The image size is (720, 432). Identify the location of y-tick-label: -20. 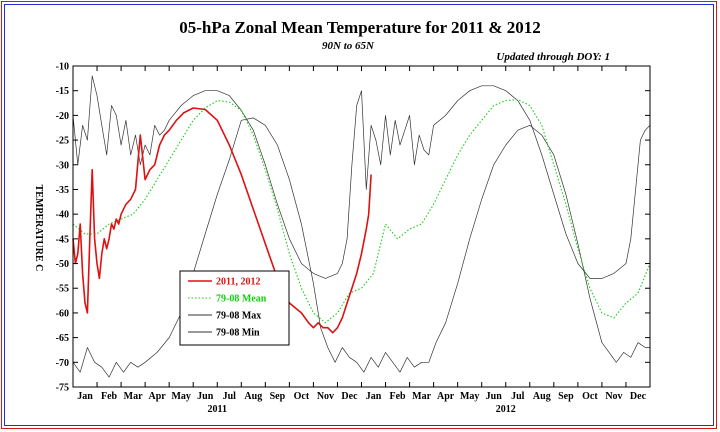
(62, 116).